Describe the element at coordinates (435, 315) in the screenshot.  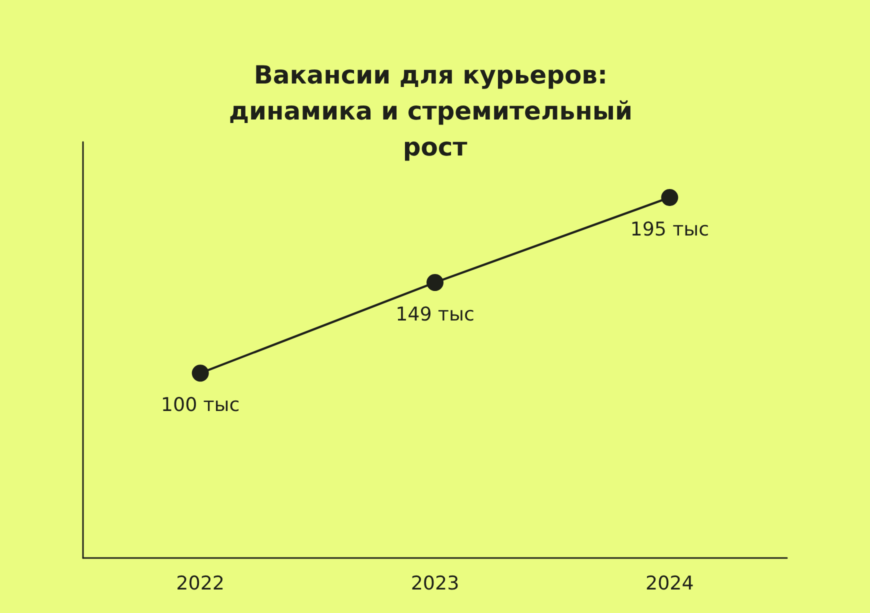
I see `data-label: 149 тыс` at that location.